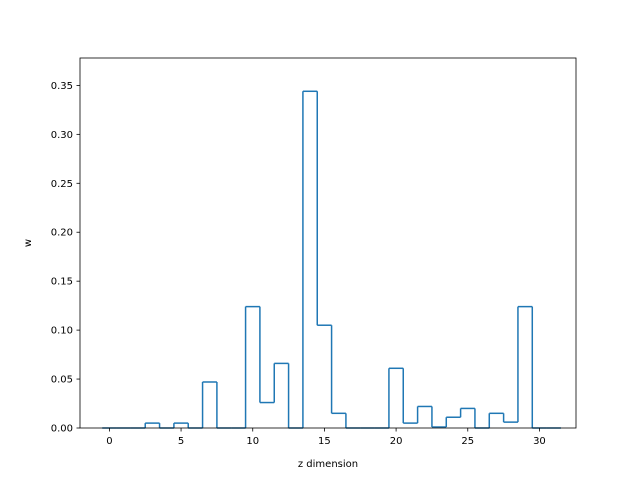 This screenshot has width=640, height=480. Describe the element at coordinates (62, 135) in the screenshot. I see `y-tick-label: 0.30` at that location.